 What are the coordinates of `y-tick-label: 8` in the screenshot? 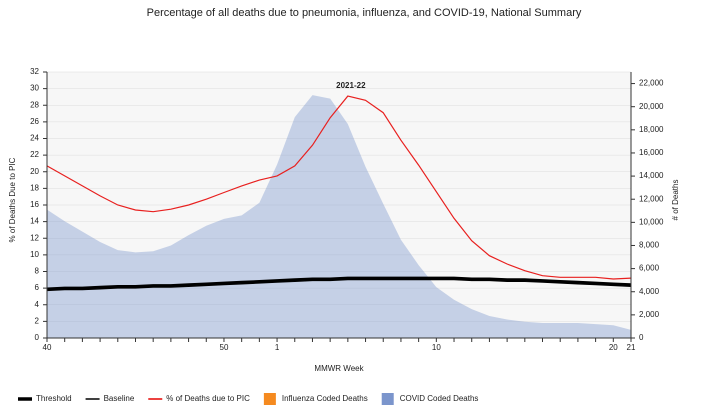 It's located at (37, 271).